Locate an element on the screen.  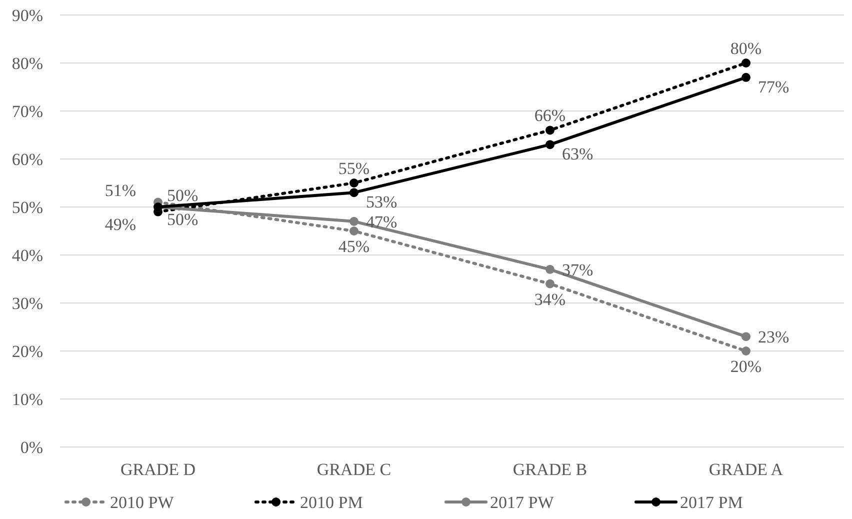
legend-label: 2017 PM is located at coordinates (711, 502).